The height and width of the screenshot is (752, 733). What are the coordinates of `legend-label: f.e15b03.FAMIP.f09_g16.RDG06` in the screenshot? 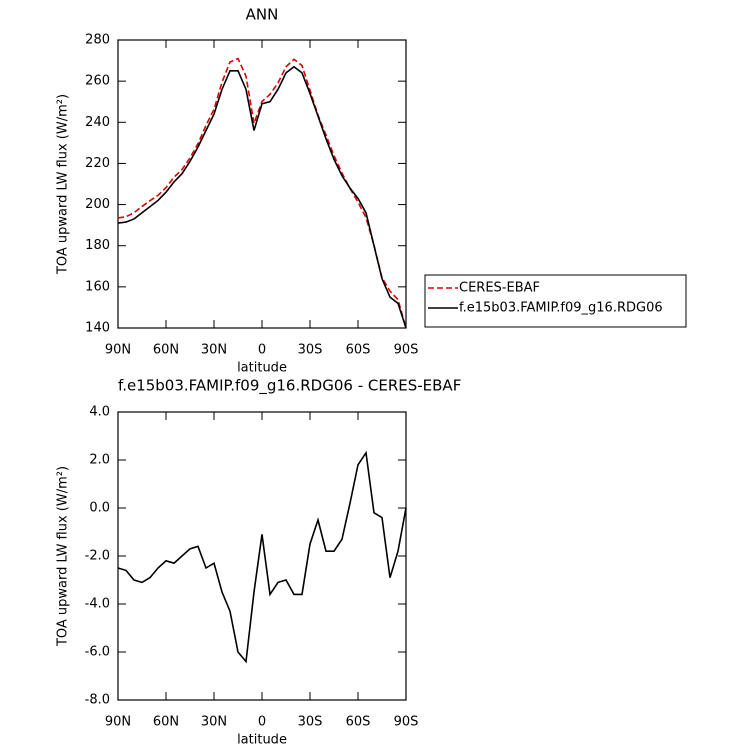 It's located at (561, 308).